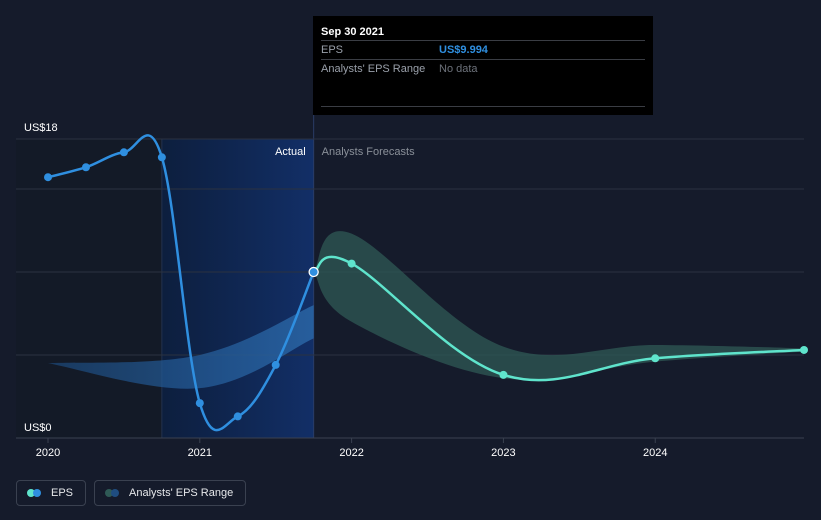 This screenshot has height=520, width=821. Describe the element at coordinates (483, 92) in the screenshot. I see `tooltip-spacer` at that location.